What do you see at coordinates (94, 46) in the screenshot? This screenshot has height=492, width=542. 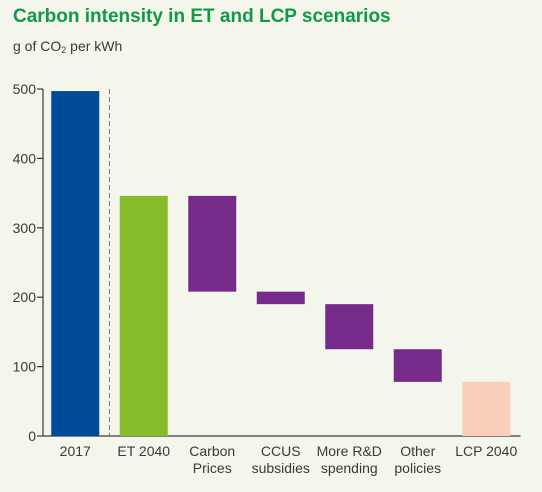 I see `unit-suffix: per kWh` at bounding box center [94, 46].